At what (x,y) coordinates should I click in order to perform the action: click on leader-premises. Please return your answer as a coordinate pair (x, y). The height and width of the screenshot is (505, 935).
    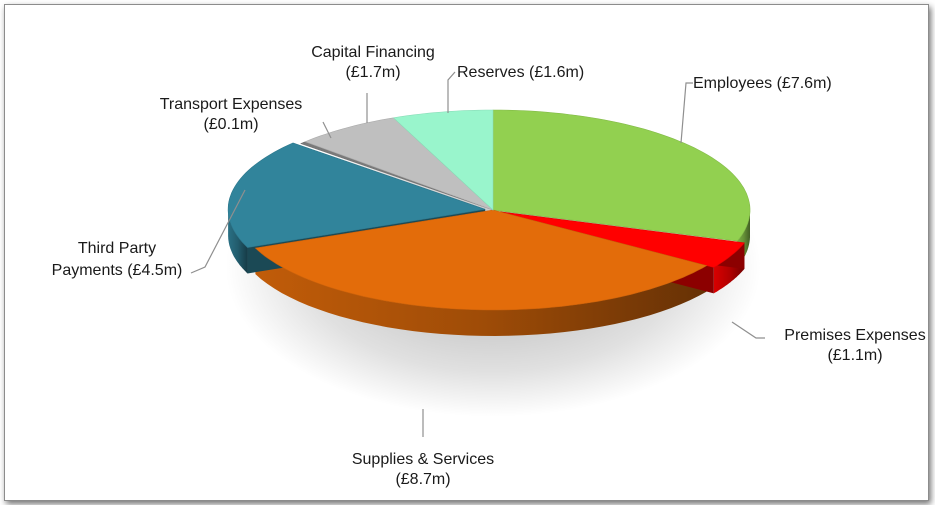
    Looking at the image, I should click on (748, 330).